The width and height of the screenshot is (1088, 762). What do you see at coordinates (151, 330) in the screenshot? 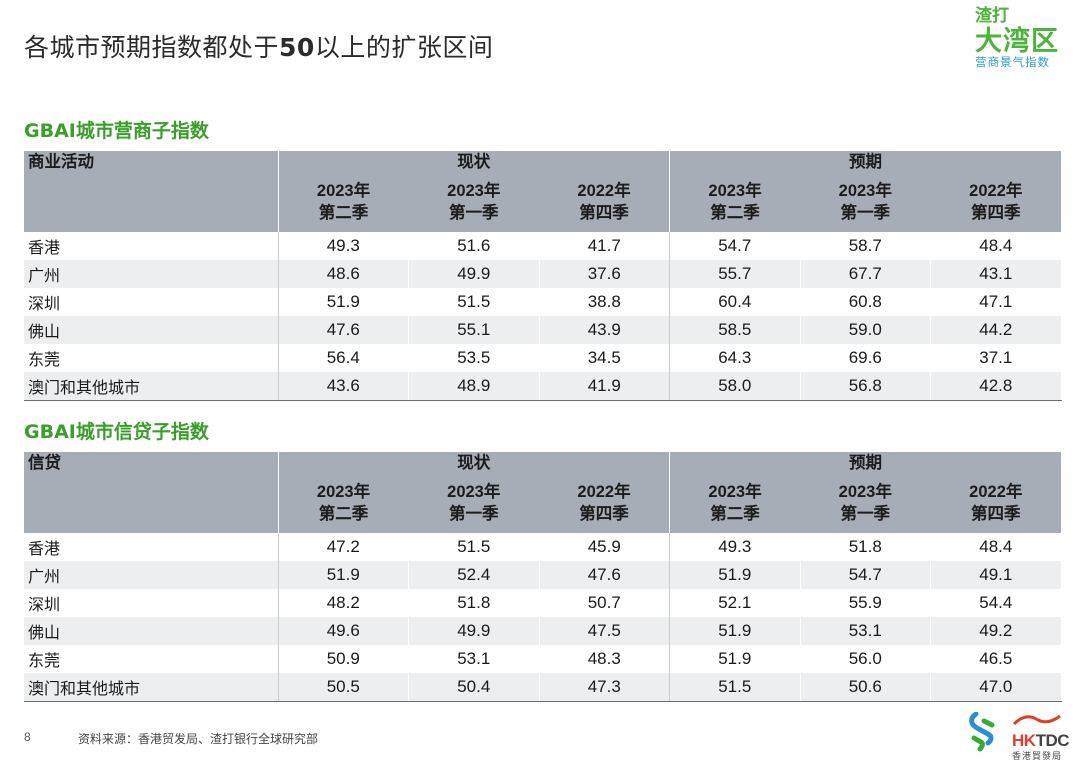
I see `city-name: 佛山` at bounding box center [151, 330].